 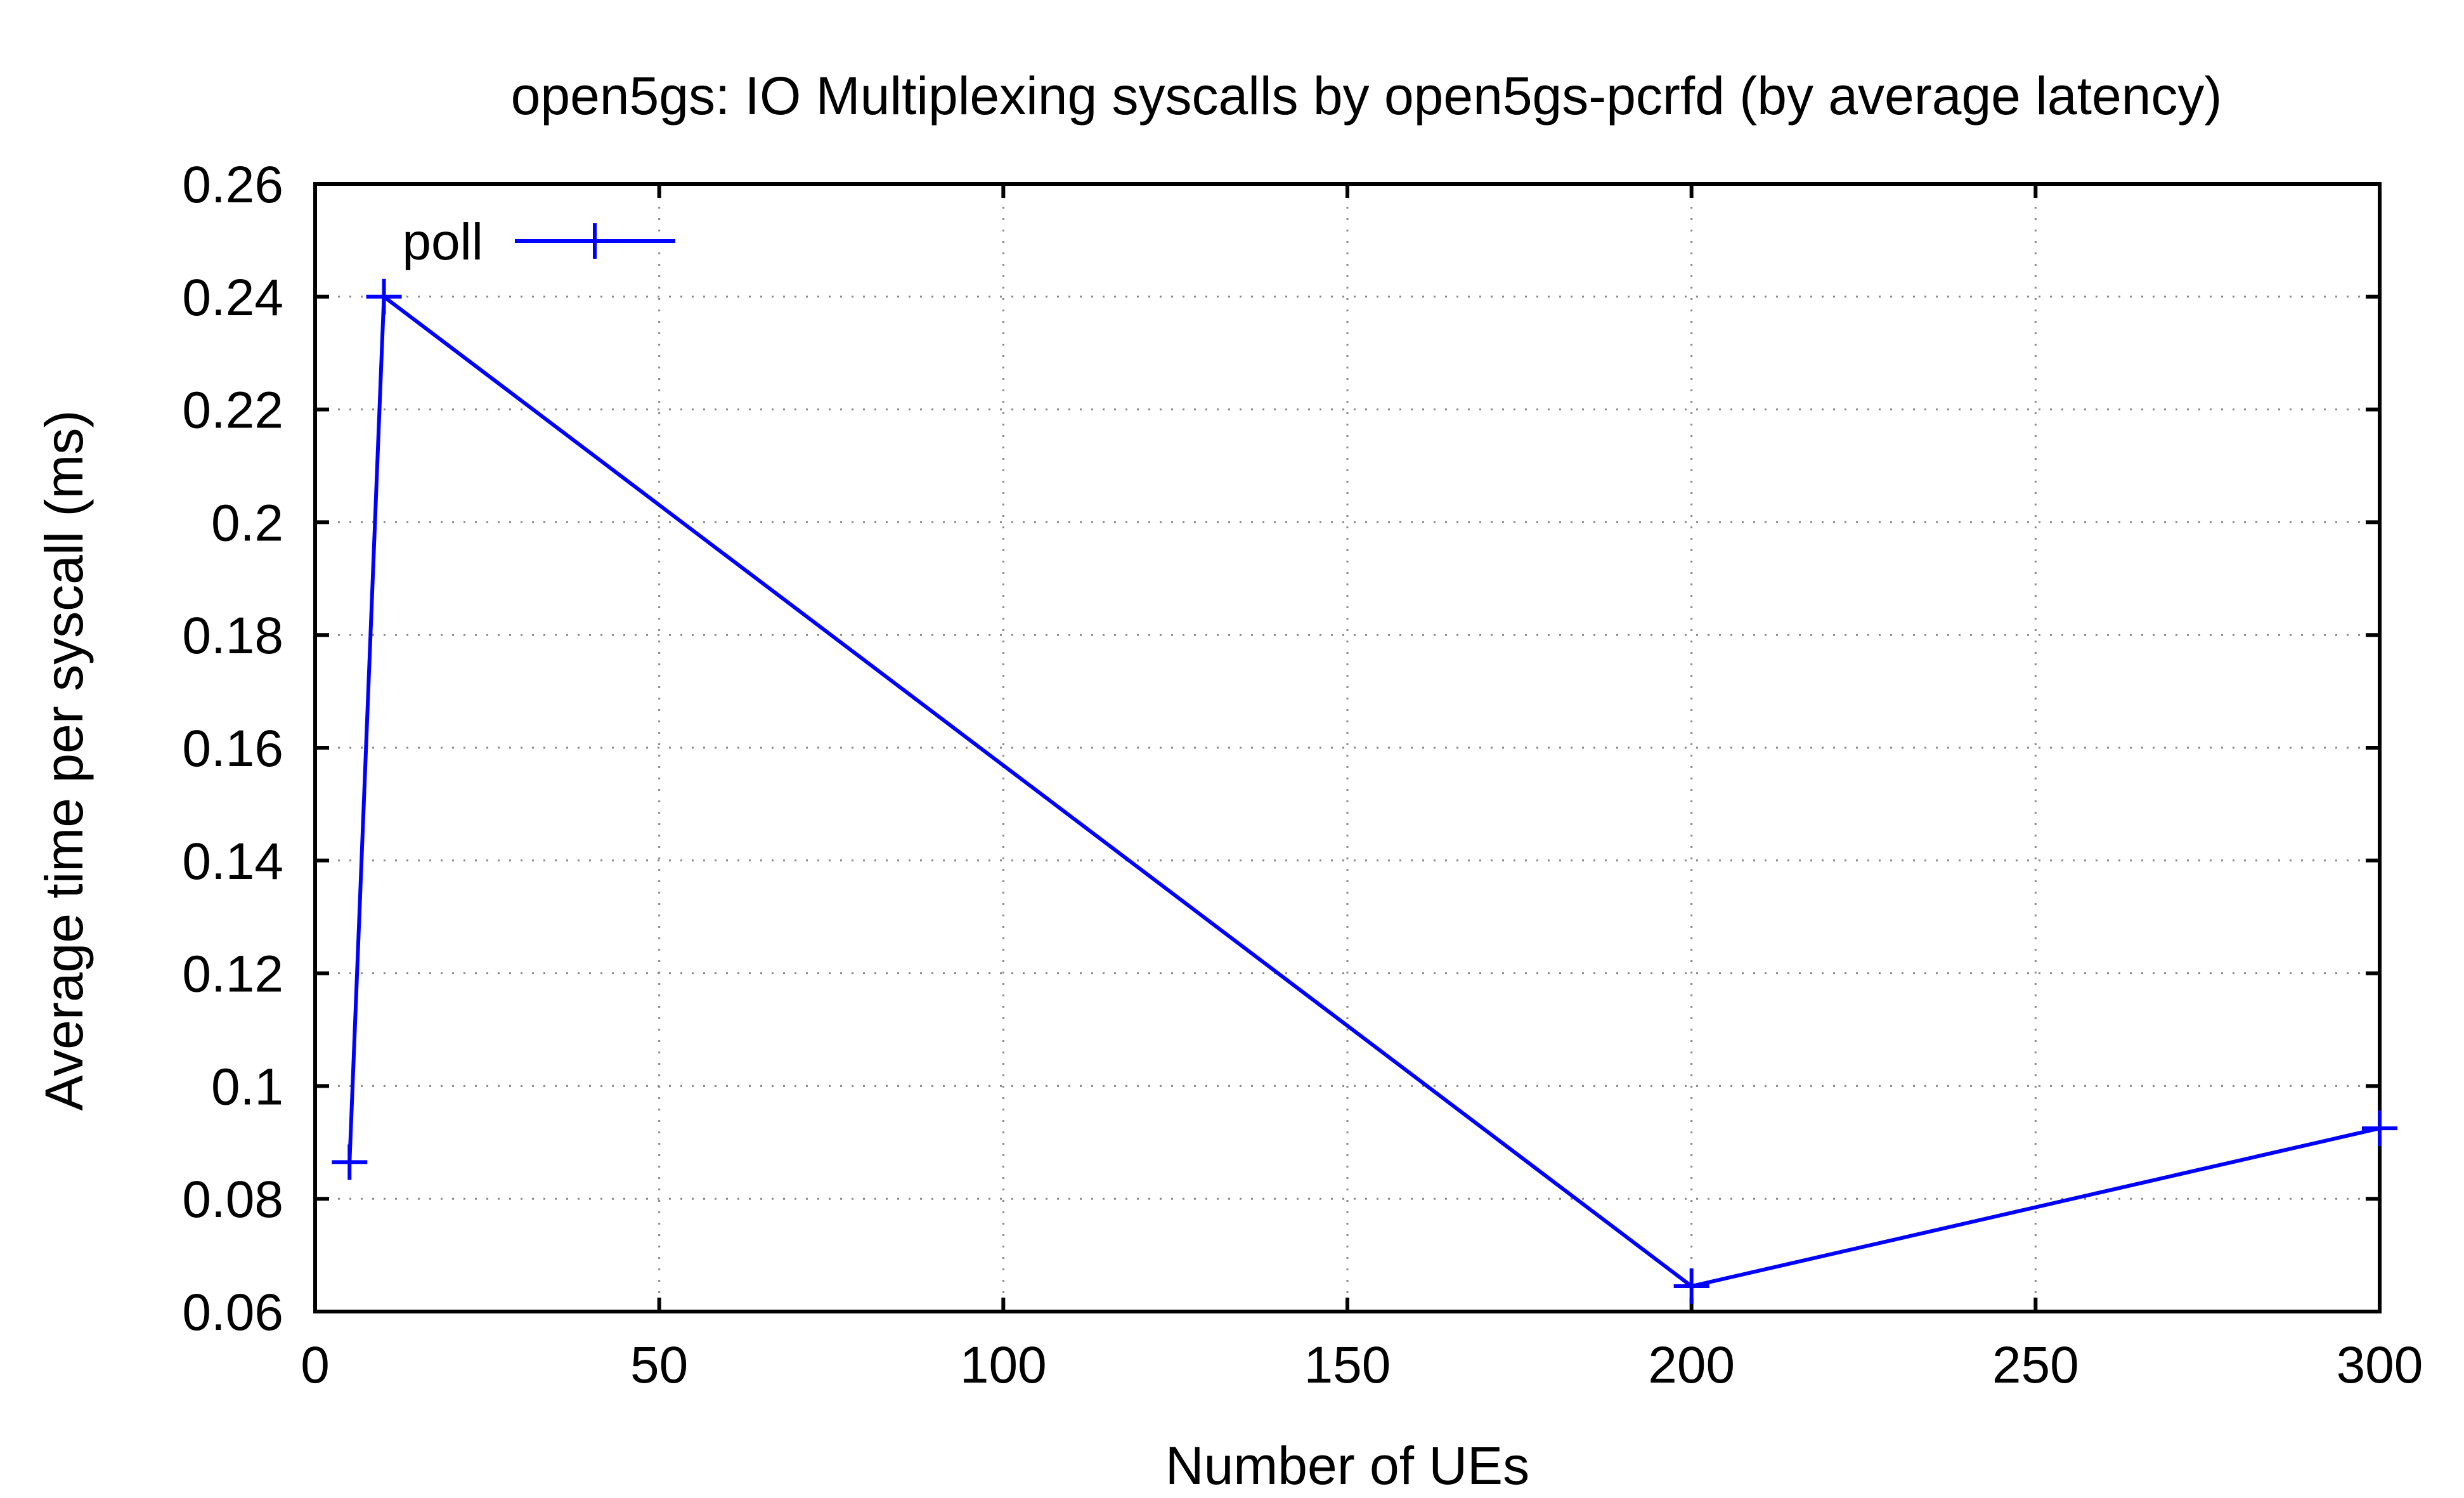 What do you see at coordinates (247, 1087) in the screenshot?
I see `y-tick-label: 0.1` at bounding box center [247, 1087].